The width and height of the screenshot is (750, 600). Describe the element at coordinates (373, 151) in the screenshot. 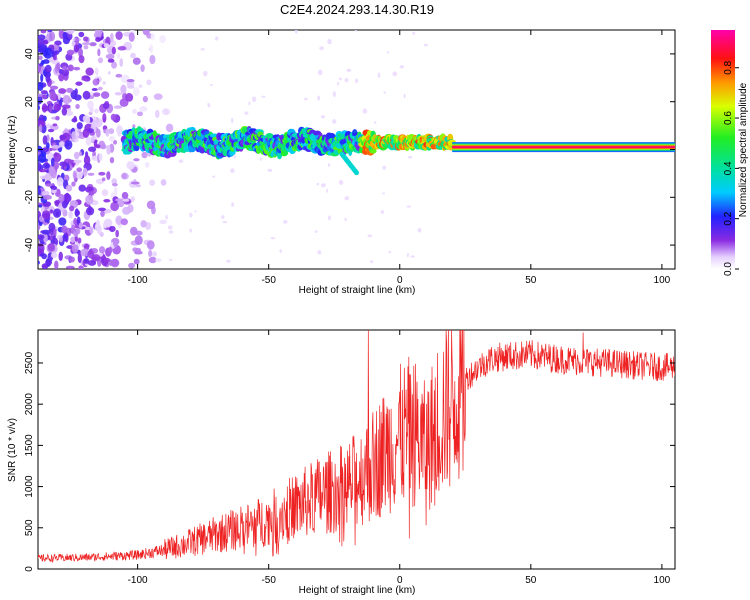

I see `ridge-blob` at that location.